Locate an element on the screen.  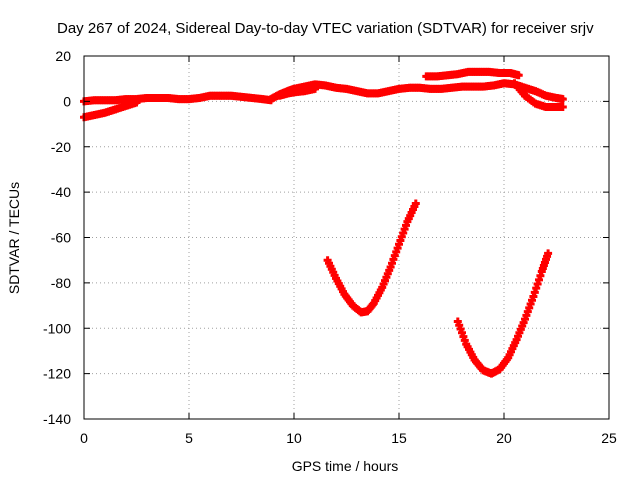
y-tick-label: -80 is located at coordinates (61, 283).